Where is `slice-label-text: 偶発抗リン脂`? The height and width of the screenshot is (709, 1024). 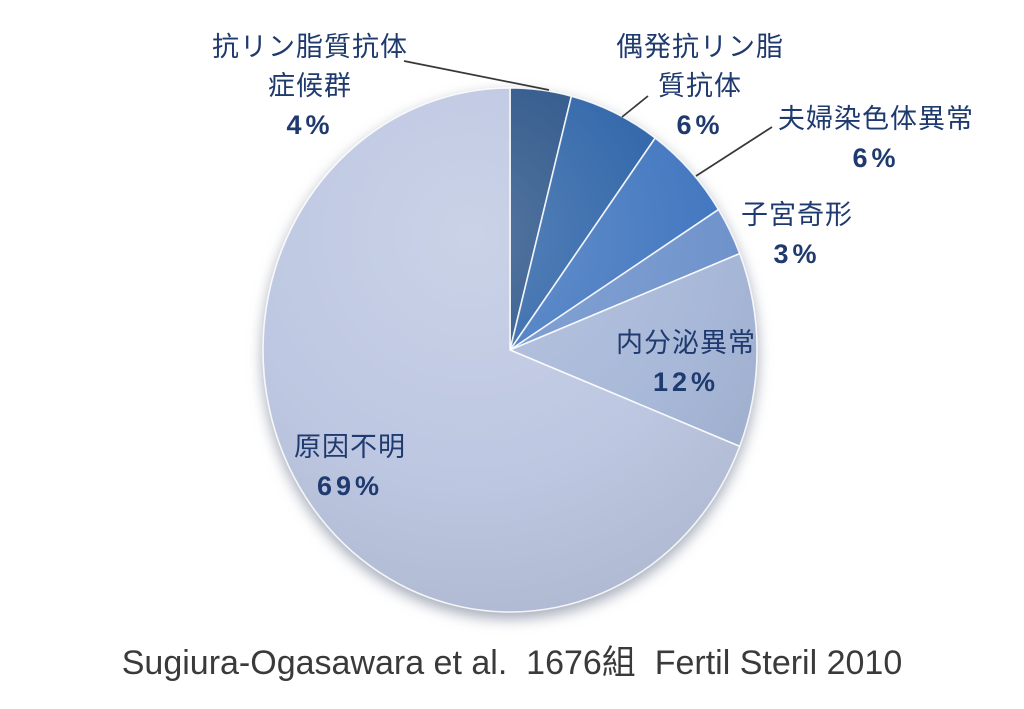 slice-label-text: 偶発抗リン脂 is located at coordinates (700, 47).